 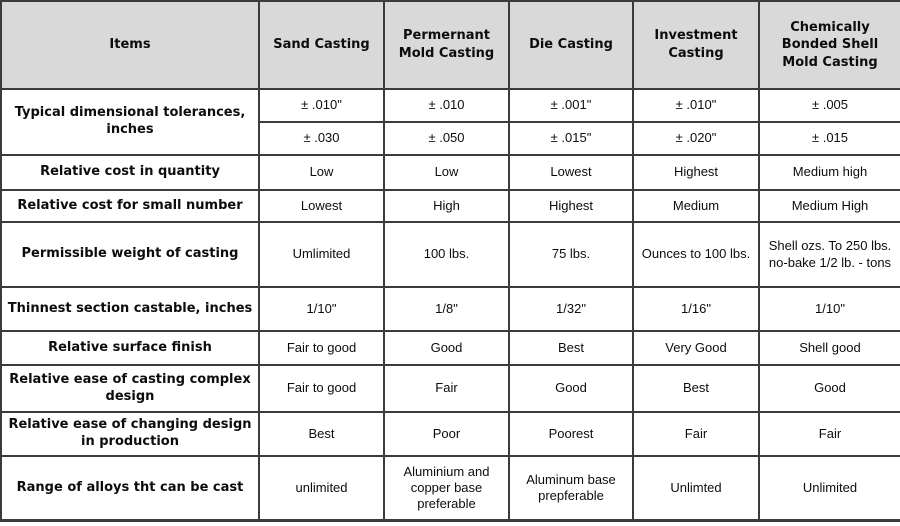 What do you see at coordinates (446, 105) in the screenshot?
I see `cell: ± .010` at bounding box center [446, 105].